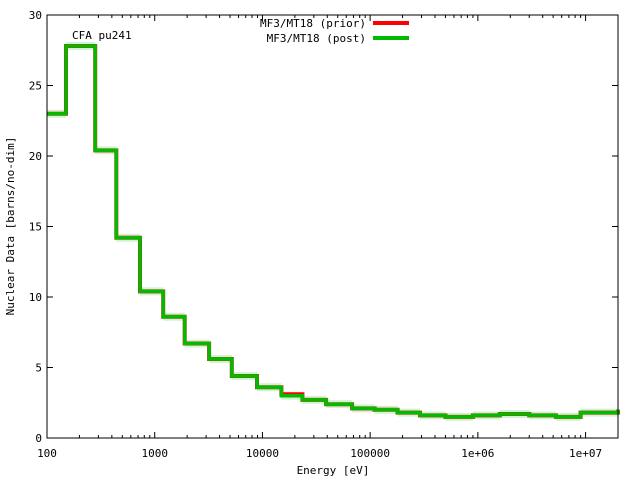 The width and height of the screenshot is (640, 480). What do you see at coordinates (38, 368) in the screenshot?
I see `y-tick-label: 5` at bounding box center [38, 368].